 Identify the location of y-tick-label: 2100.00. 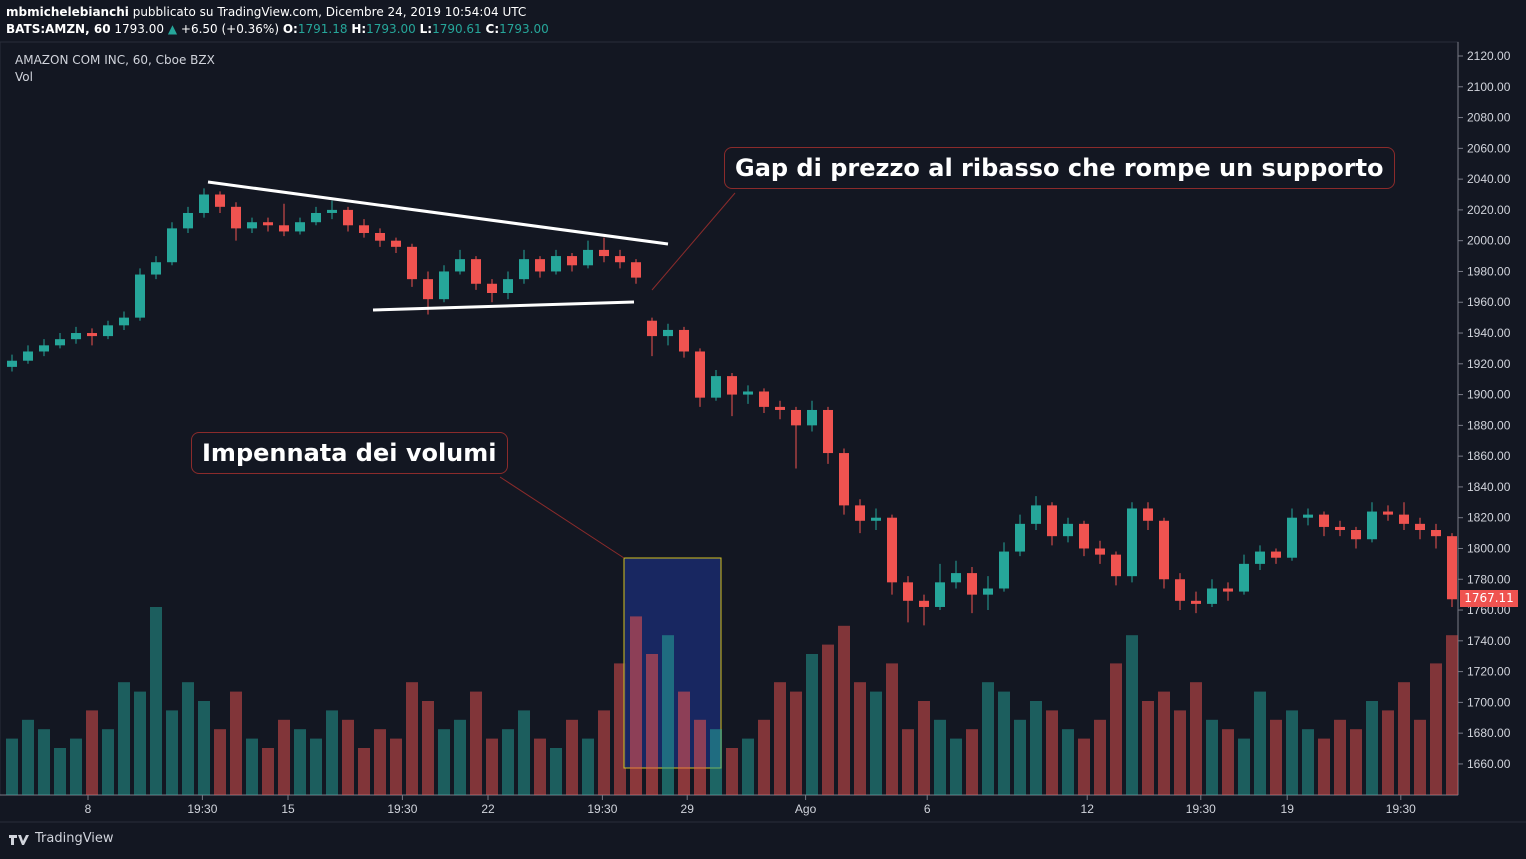
(1489, 87).